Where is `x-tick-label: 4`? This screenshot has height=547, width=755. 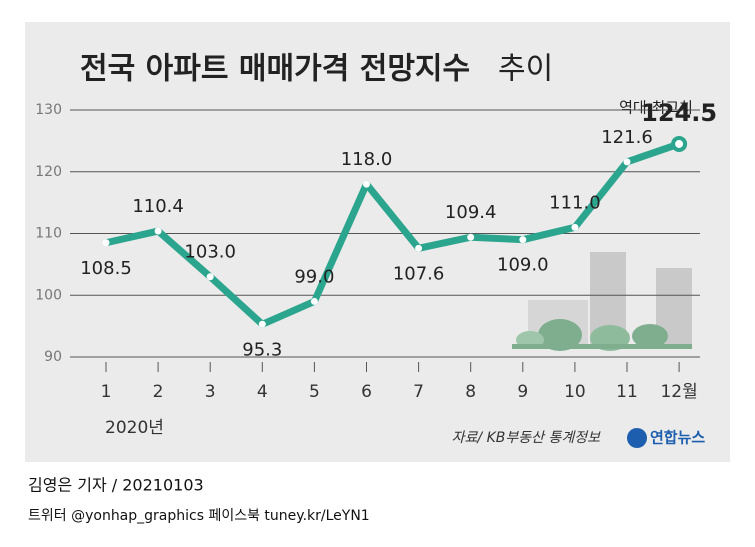
x-tick-label: 4 is located at coordinates (262, 392).